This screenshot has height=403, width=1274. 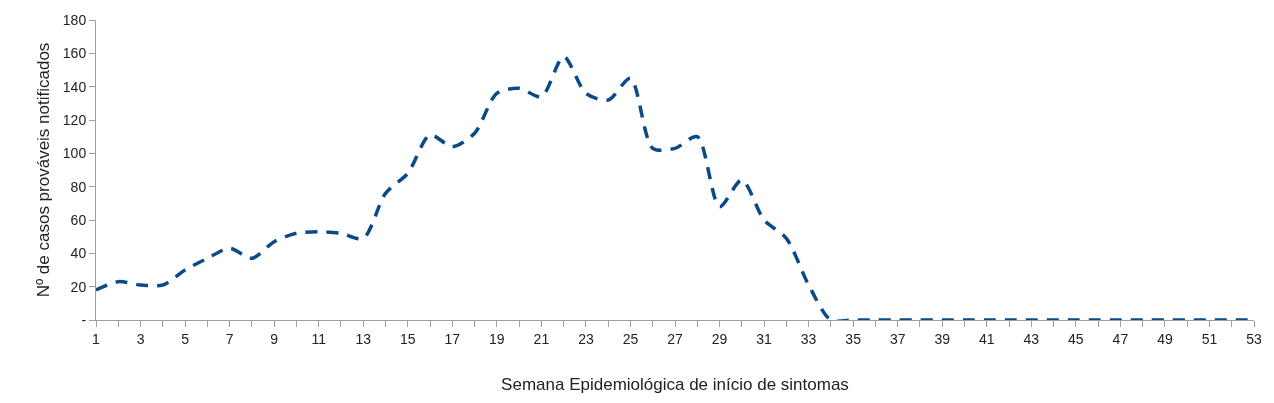 I want to click on x-tick-label: 37, so click(x=897, y=338).